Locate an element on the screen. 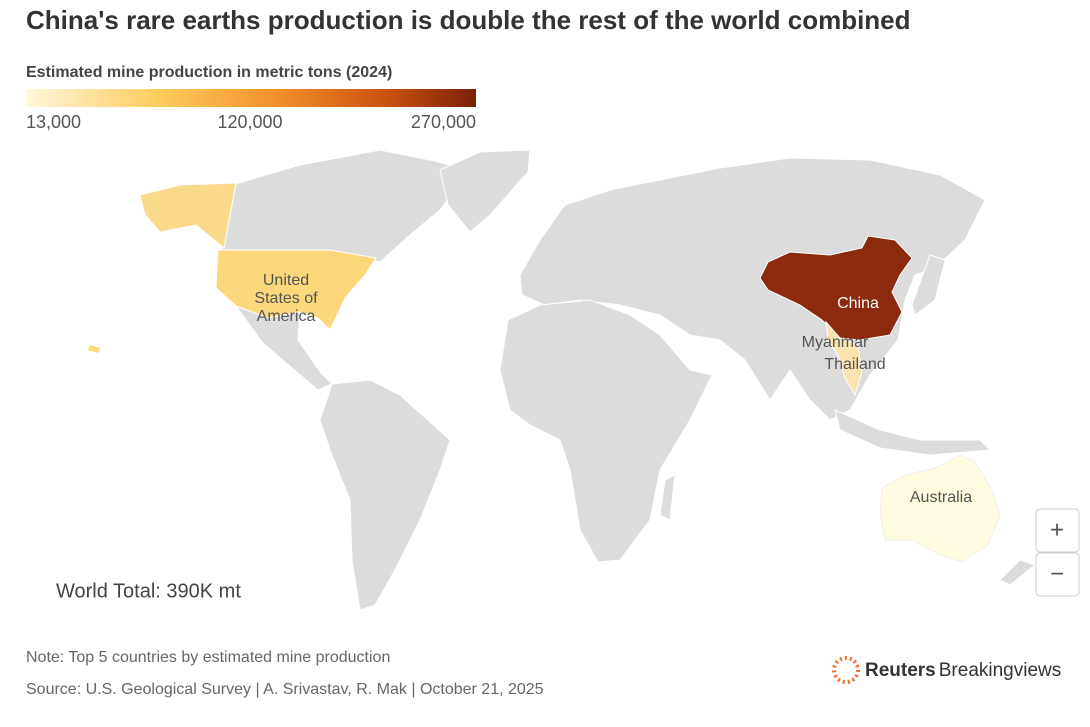  map-label: Myanmar is located at coordinates (835, 342).